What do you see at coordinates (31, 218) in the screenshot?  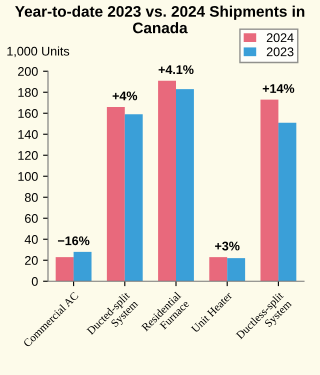 I see `y-tick-label: 60` at bounding box center [31, 218].